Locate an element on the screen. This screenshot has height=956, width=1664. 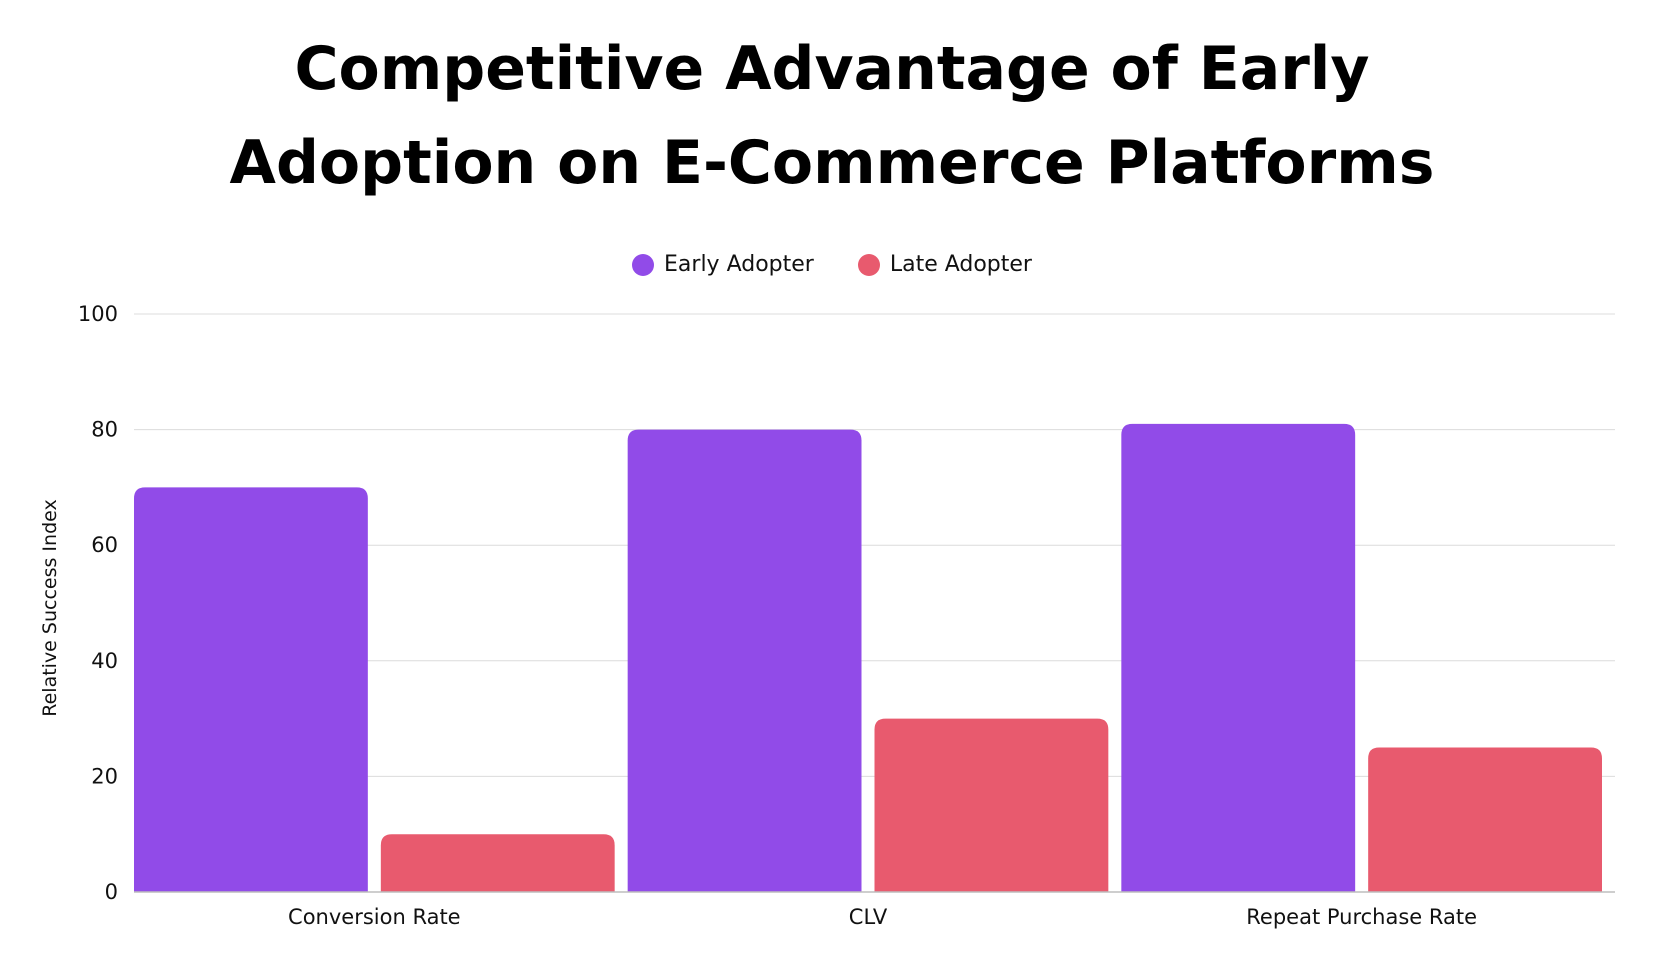
y-tick-label: 60 is located at coordinates (104, 545).